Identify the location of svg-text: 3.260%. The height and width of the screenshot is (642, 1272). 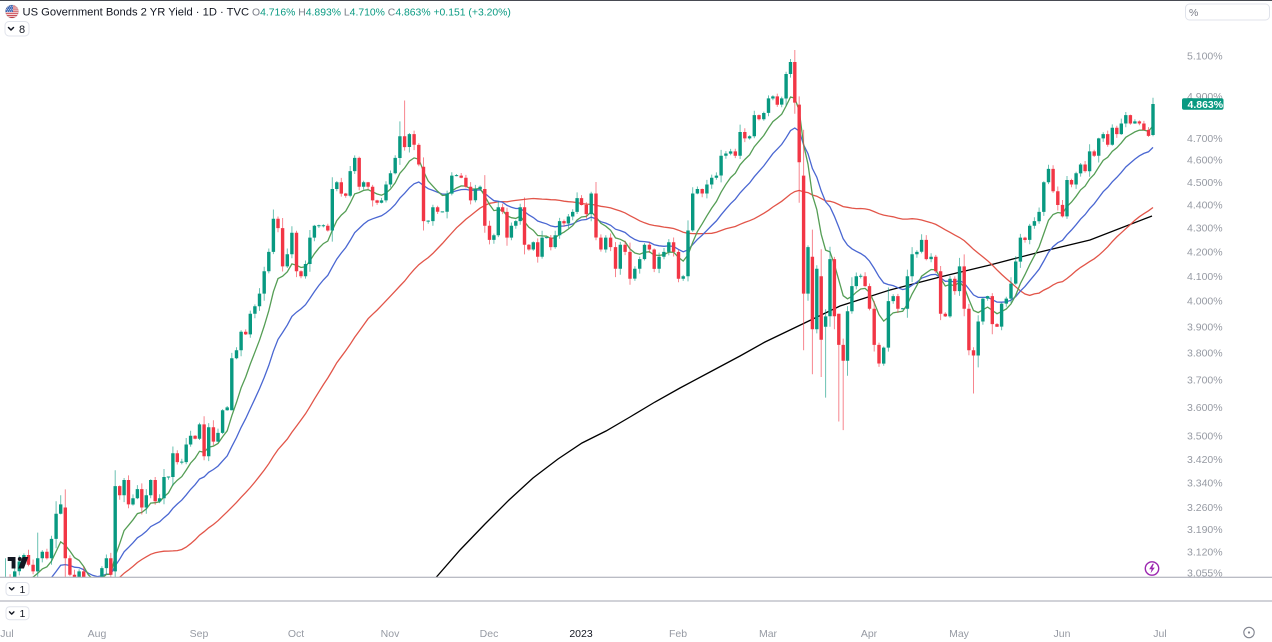
(1205, 508).